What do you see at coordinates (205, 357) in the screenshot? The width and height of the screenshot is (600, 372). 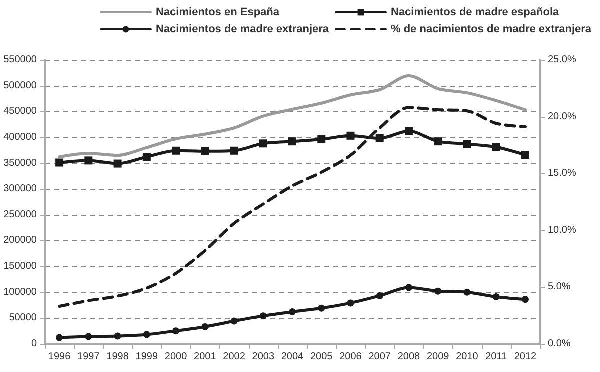 I see `x-tick-label: 2001` at bounding box center [205, 357].